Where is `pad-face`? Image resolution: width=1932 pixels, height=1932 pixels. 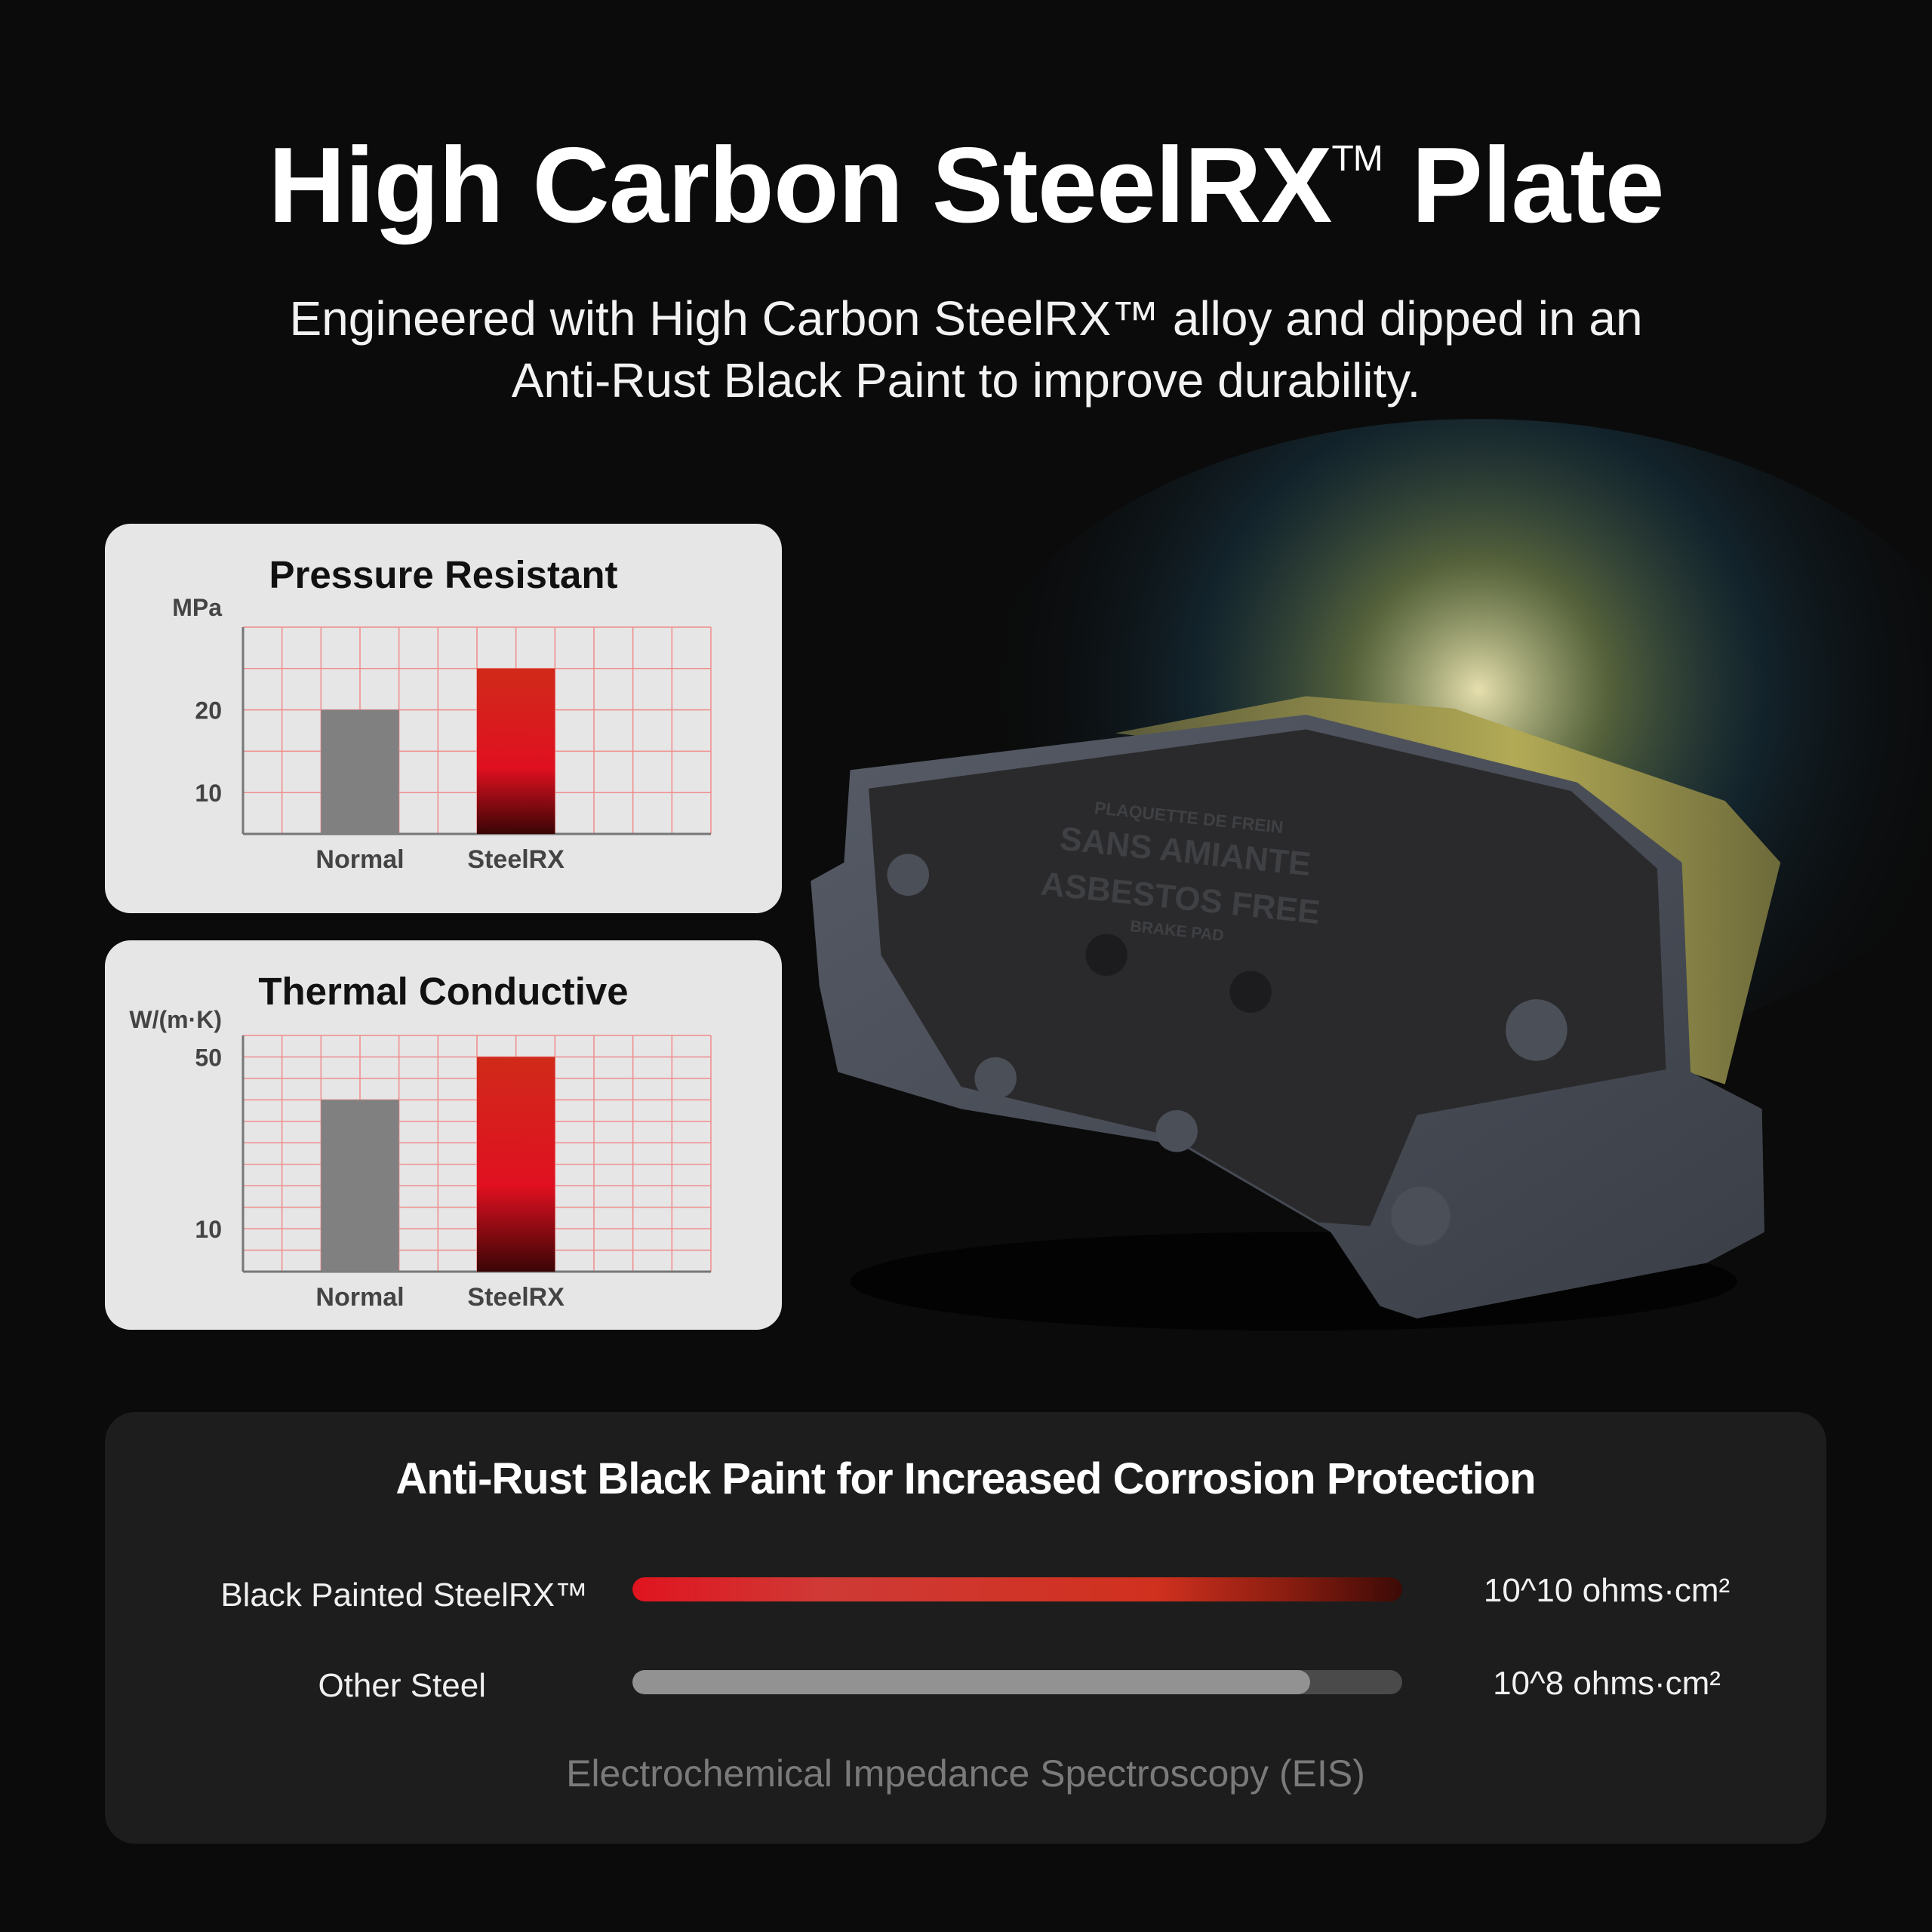
pad-face is located at coordinates (1267, 977).